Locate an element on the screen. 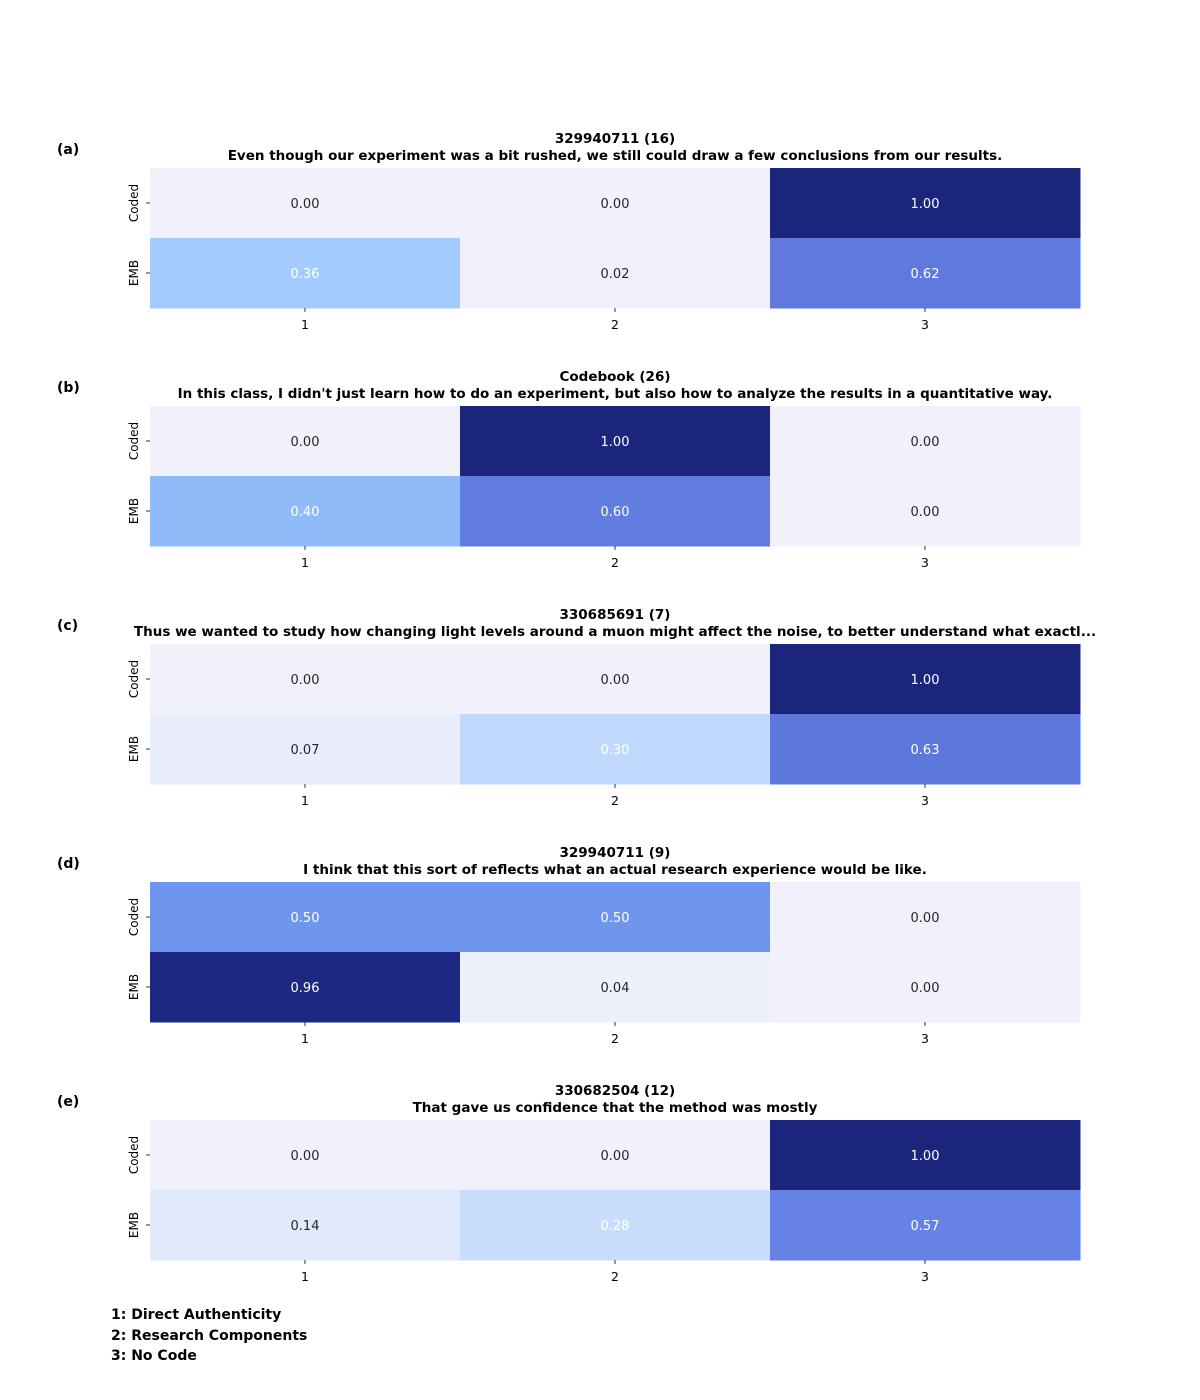 The image size is (1200, 1400). chart-title: 330682504 (12) is located at coordinates (615, 1091).